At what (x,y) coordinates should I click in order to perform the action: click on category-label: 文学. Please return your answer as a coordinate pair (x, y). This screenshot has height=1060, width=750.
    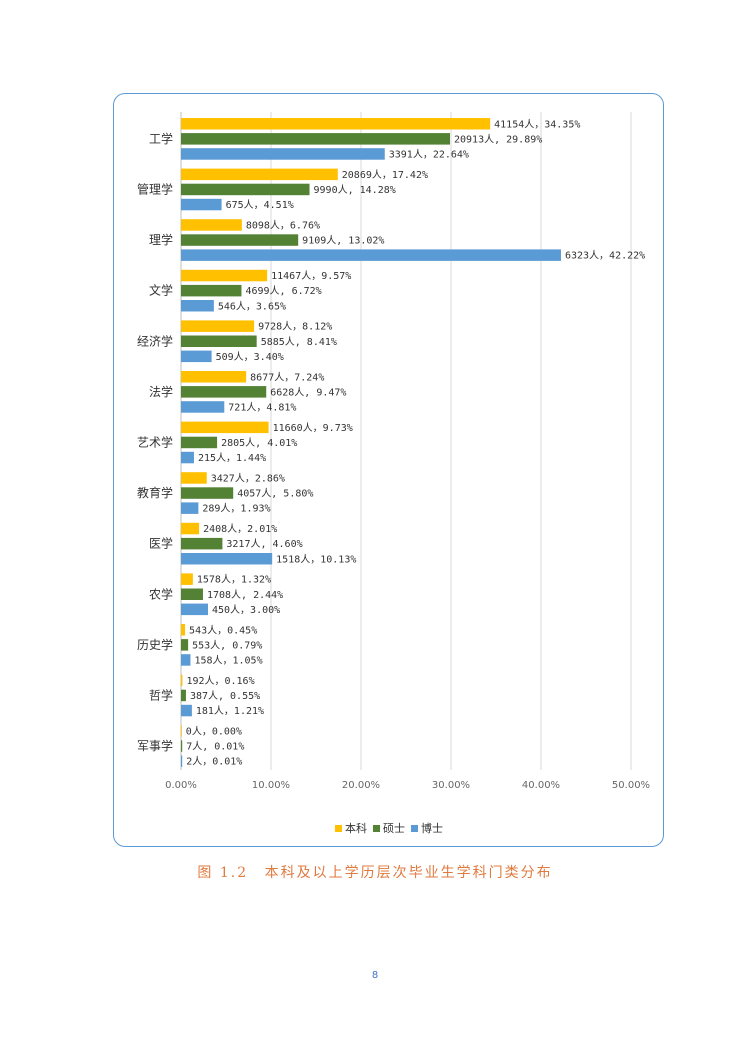
    Looking at the image, I should click on (161, 290).